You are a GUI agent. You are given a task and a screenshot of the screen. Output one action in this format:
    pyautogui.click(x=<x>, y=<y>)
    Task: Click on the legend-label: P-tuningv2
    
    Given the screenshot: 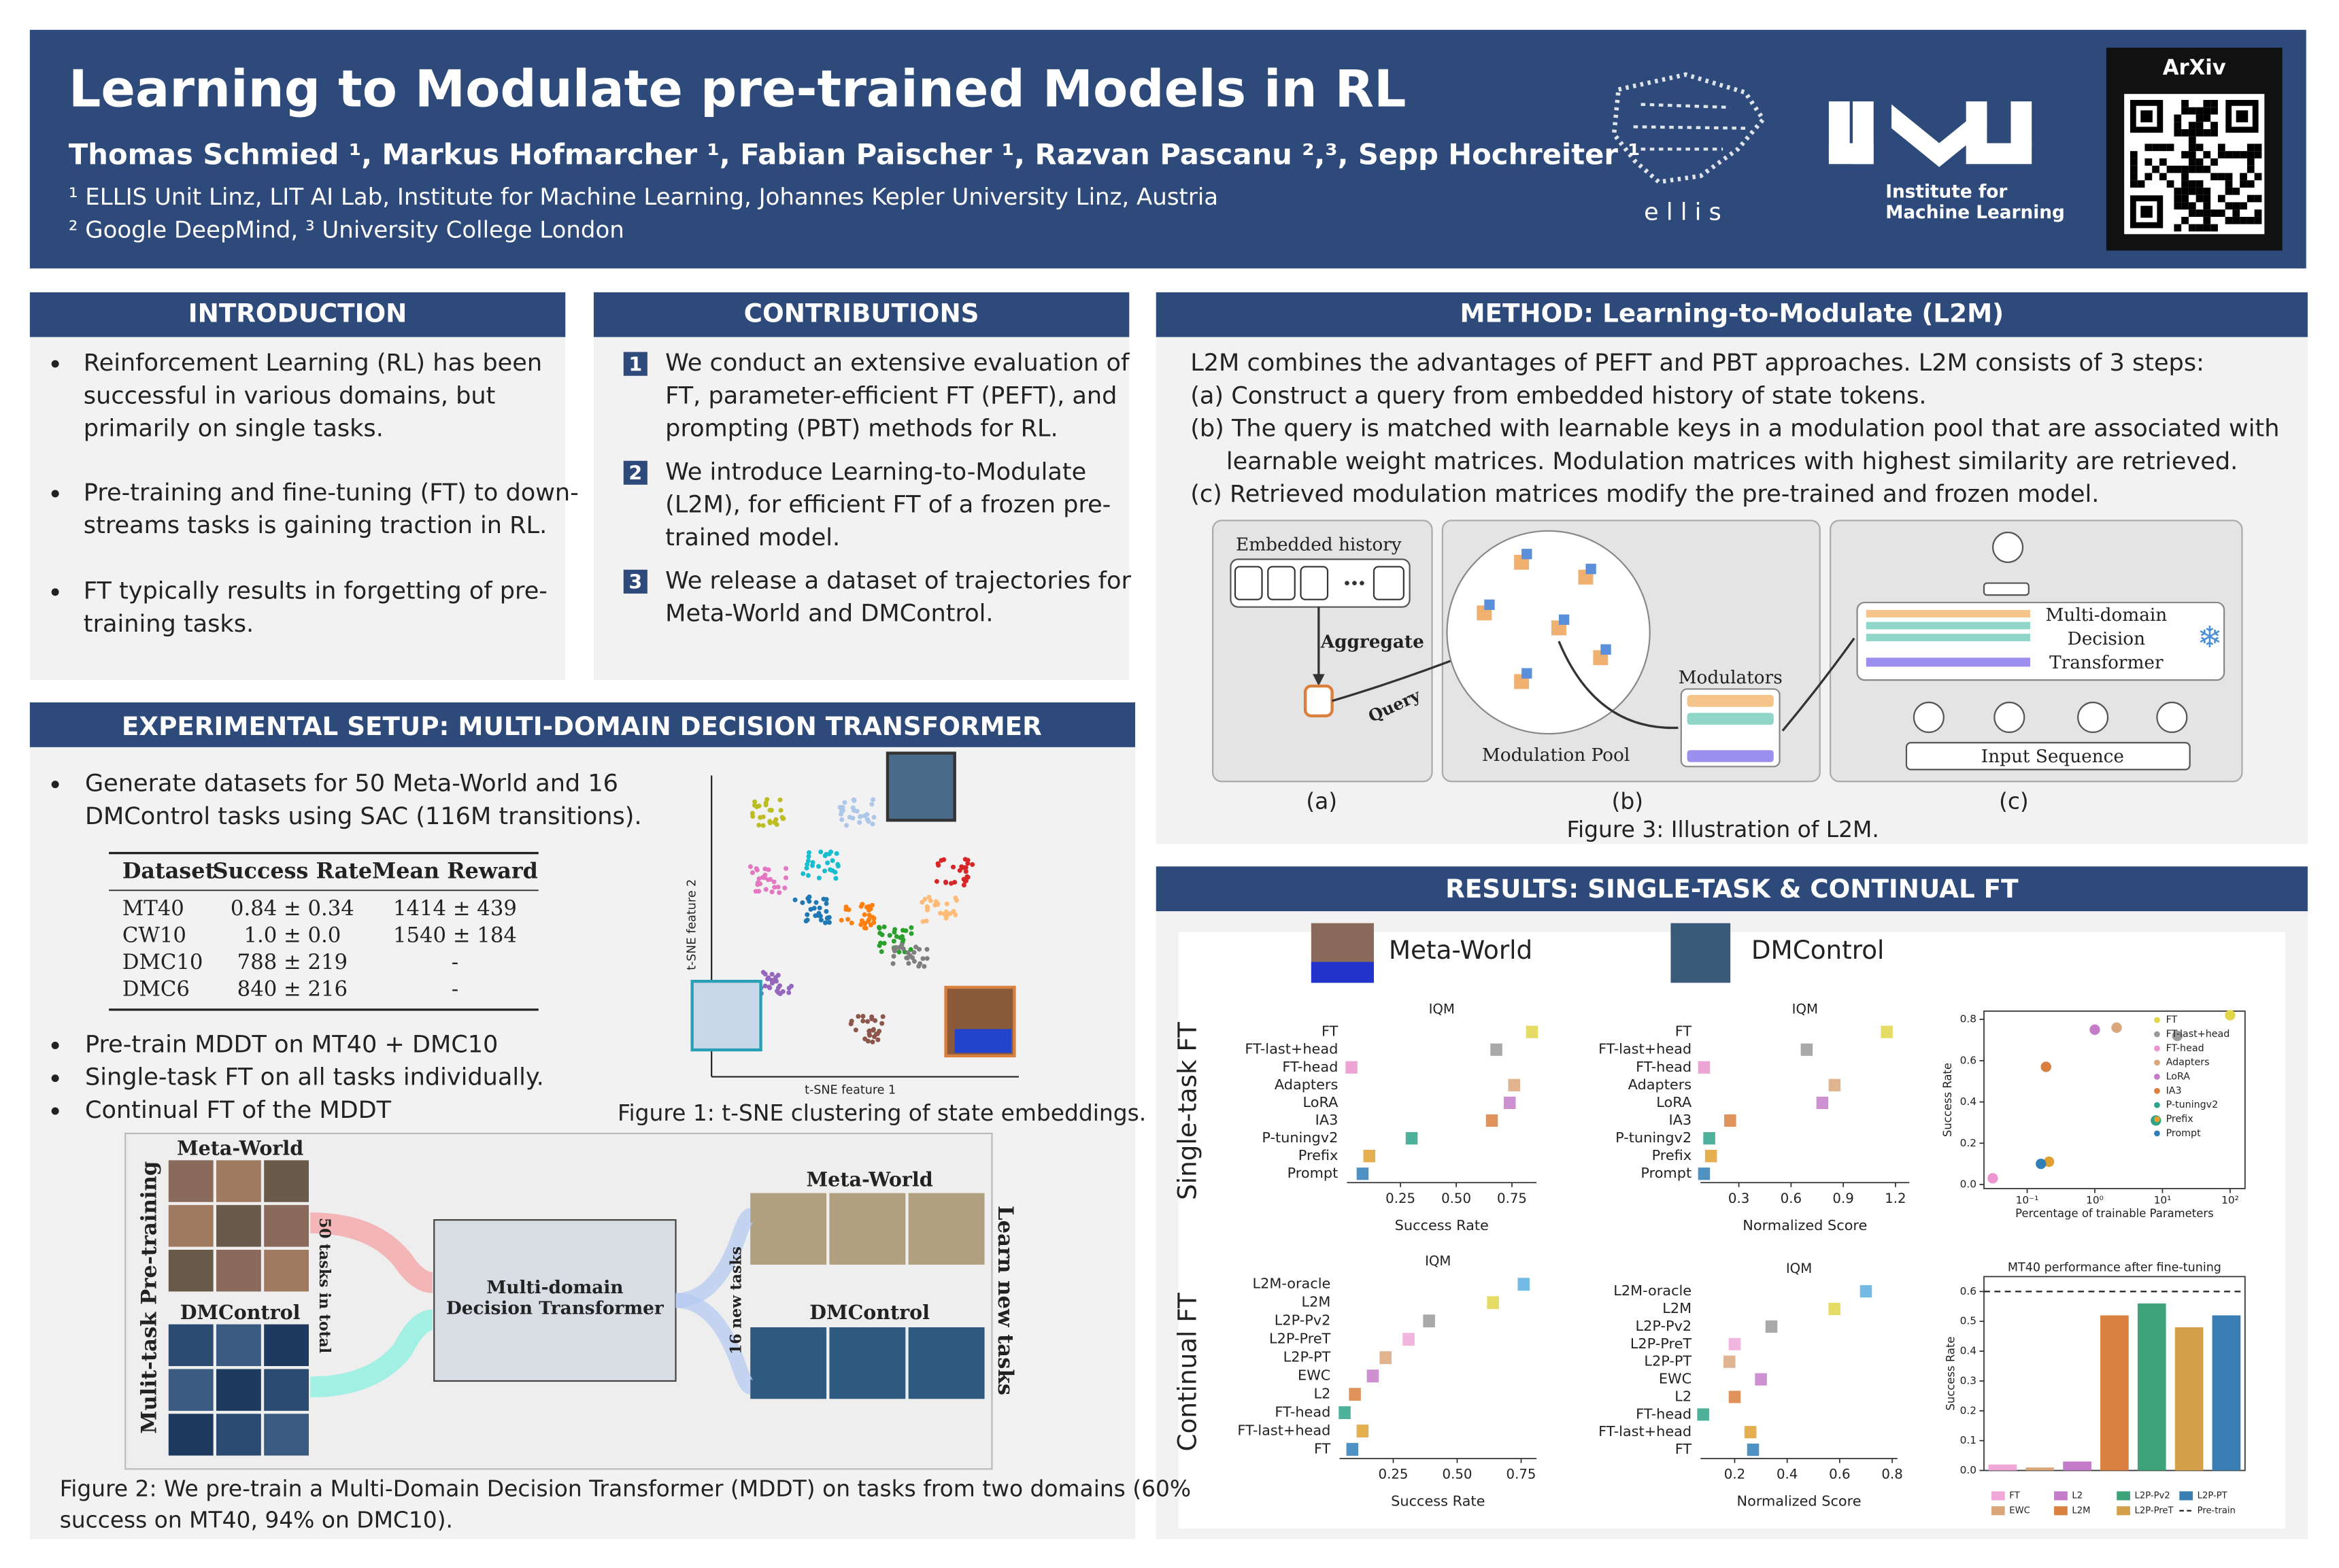 What is the action you would take?
    pyautogui.click(x=2192, y=1105)
    